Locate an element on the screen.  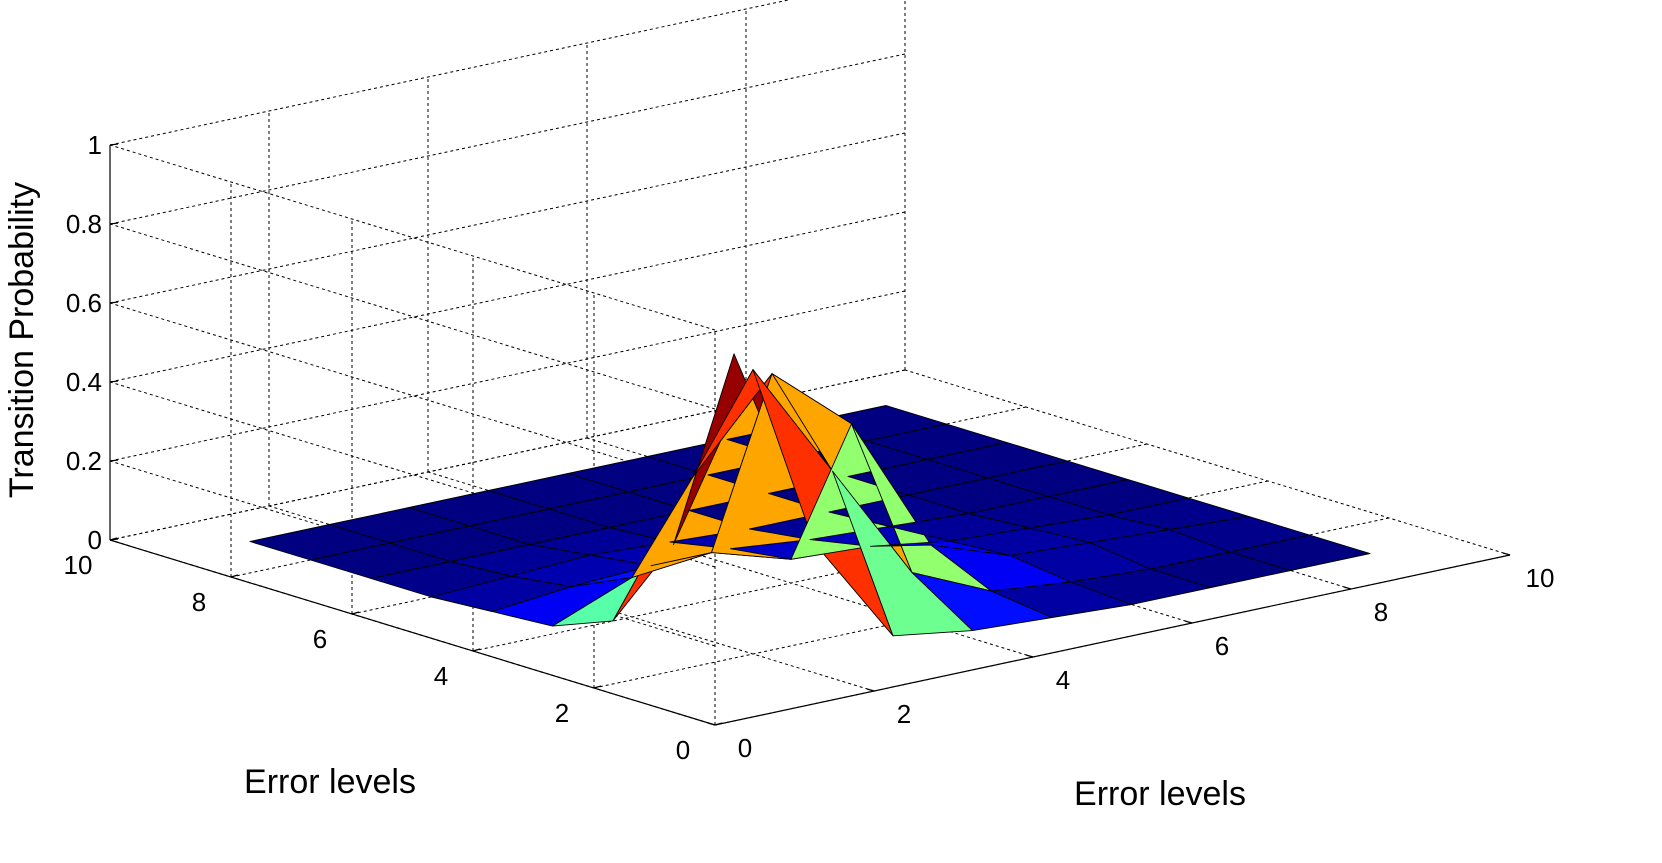
x-tick-label: 10 is located at coordinates (1540, 578).